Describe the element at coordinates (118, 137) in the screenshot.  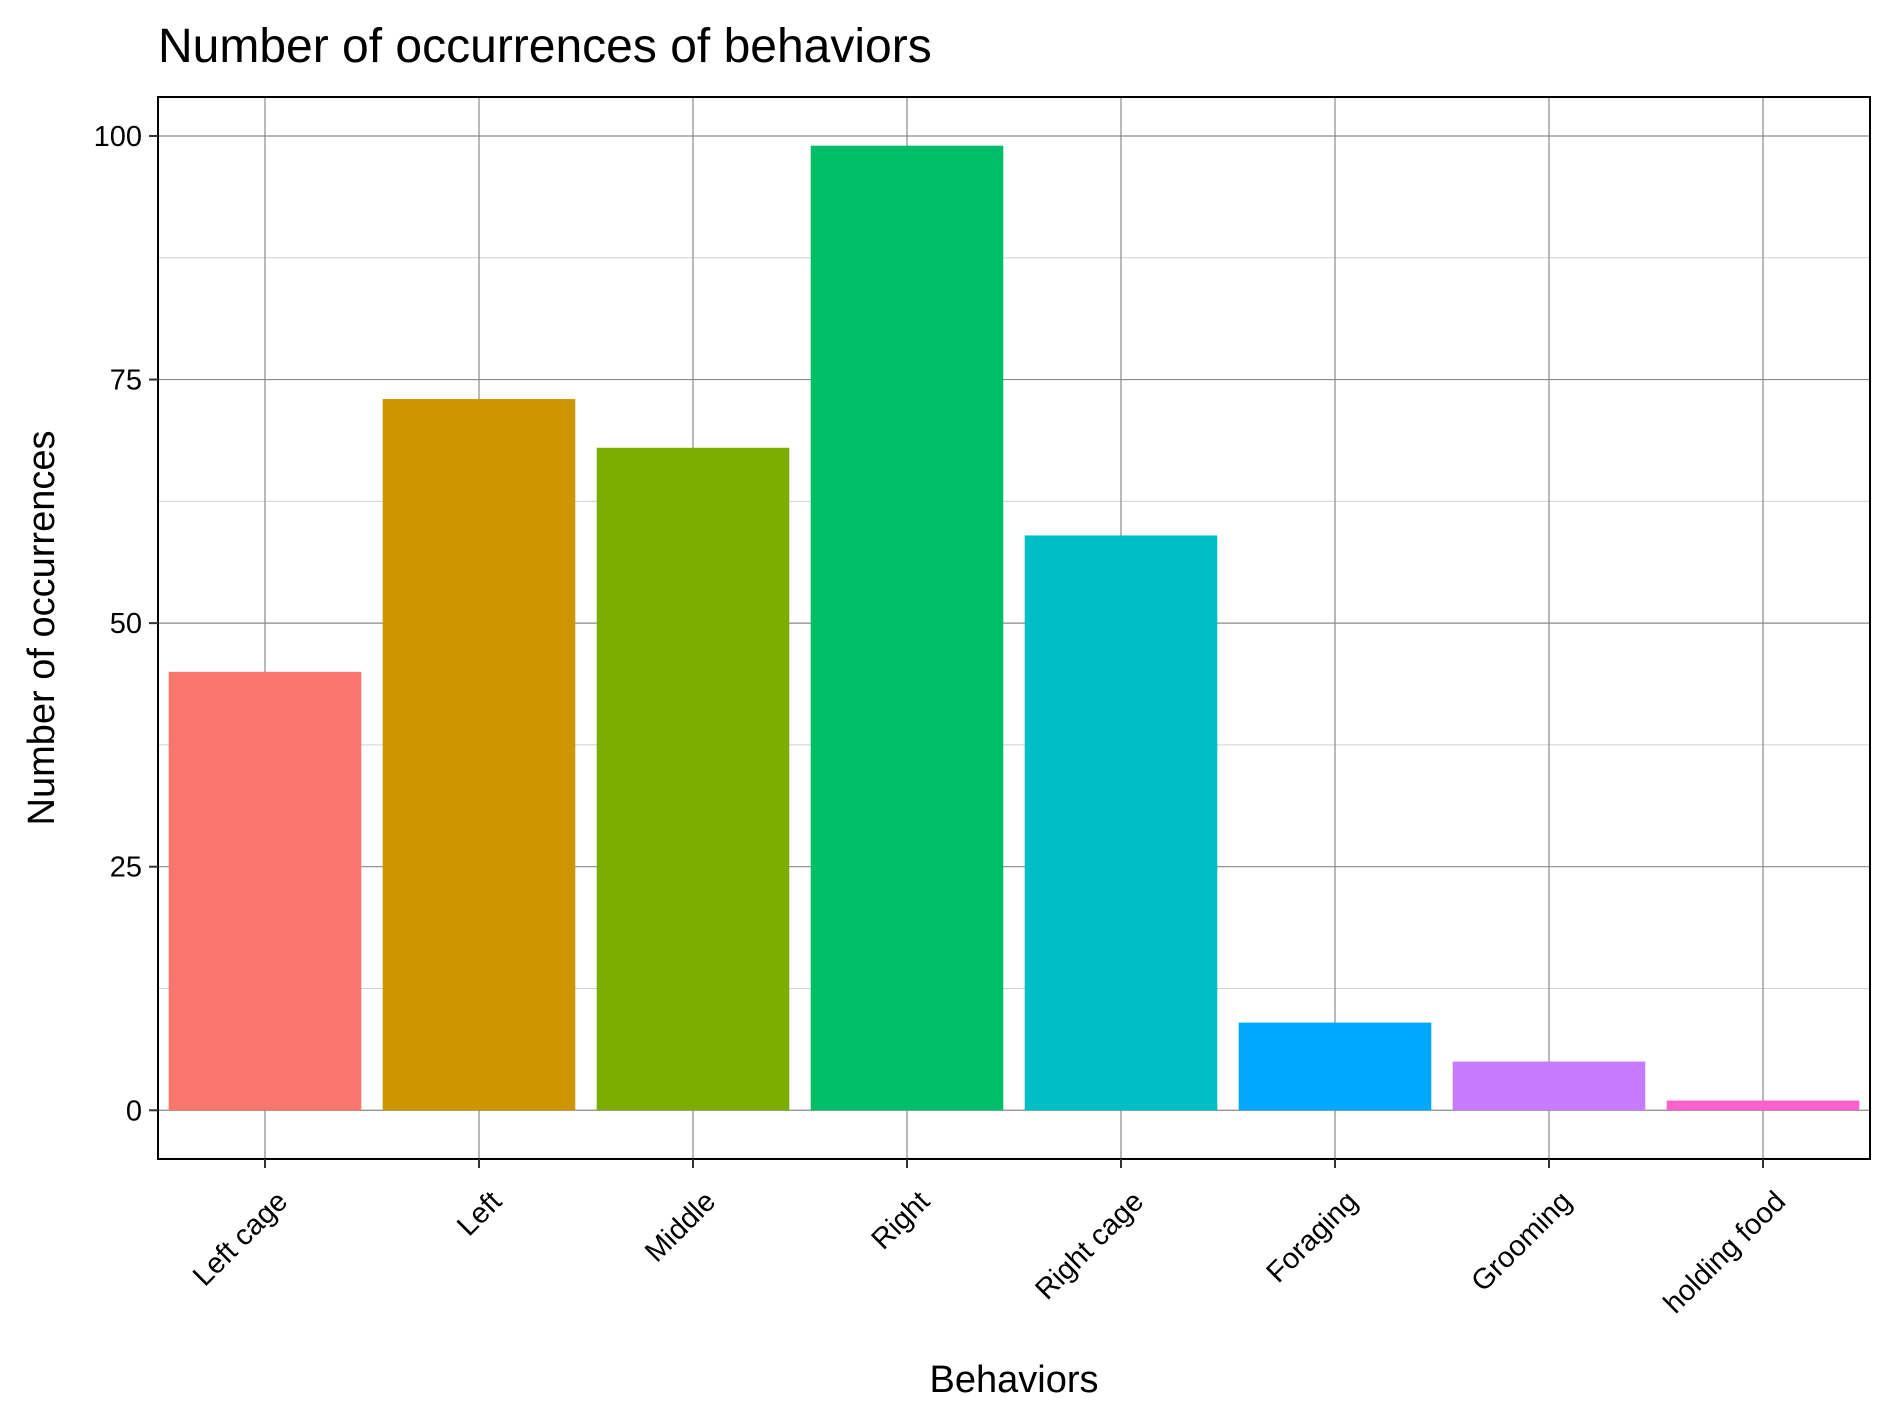
I see `y-tick-label: 100` at that location.